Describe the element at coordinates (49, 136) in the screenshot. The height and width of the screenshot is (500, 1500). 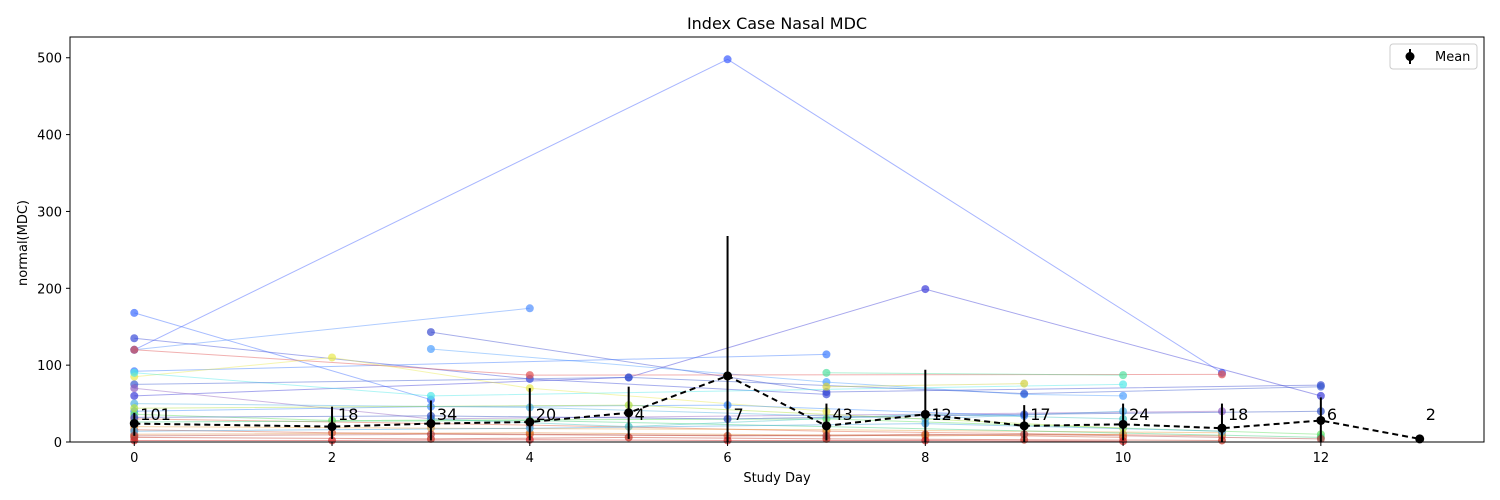
I see `y-tick-label: 400` at that location.